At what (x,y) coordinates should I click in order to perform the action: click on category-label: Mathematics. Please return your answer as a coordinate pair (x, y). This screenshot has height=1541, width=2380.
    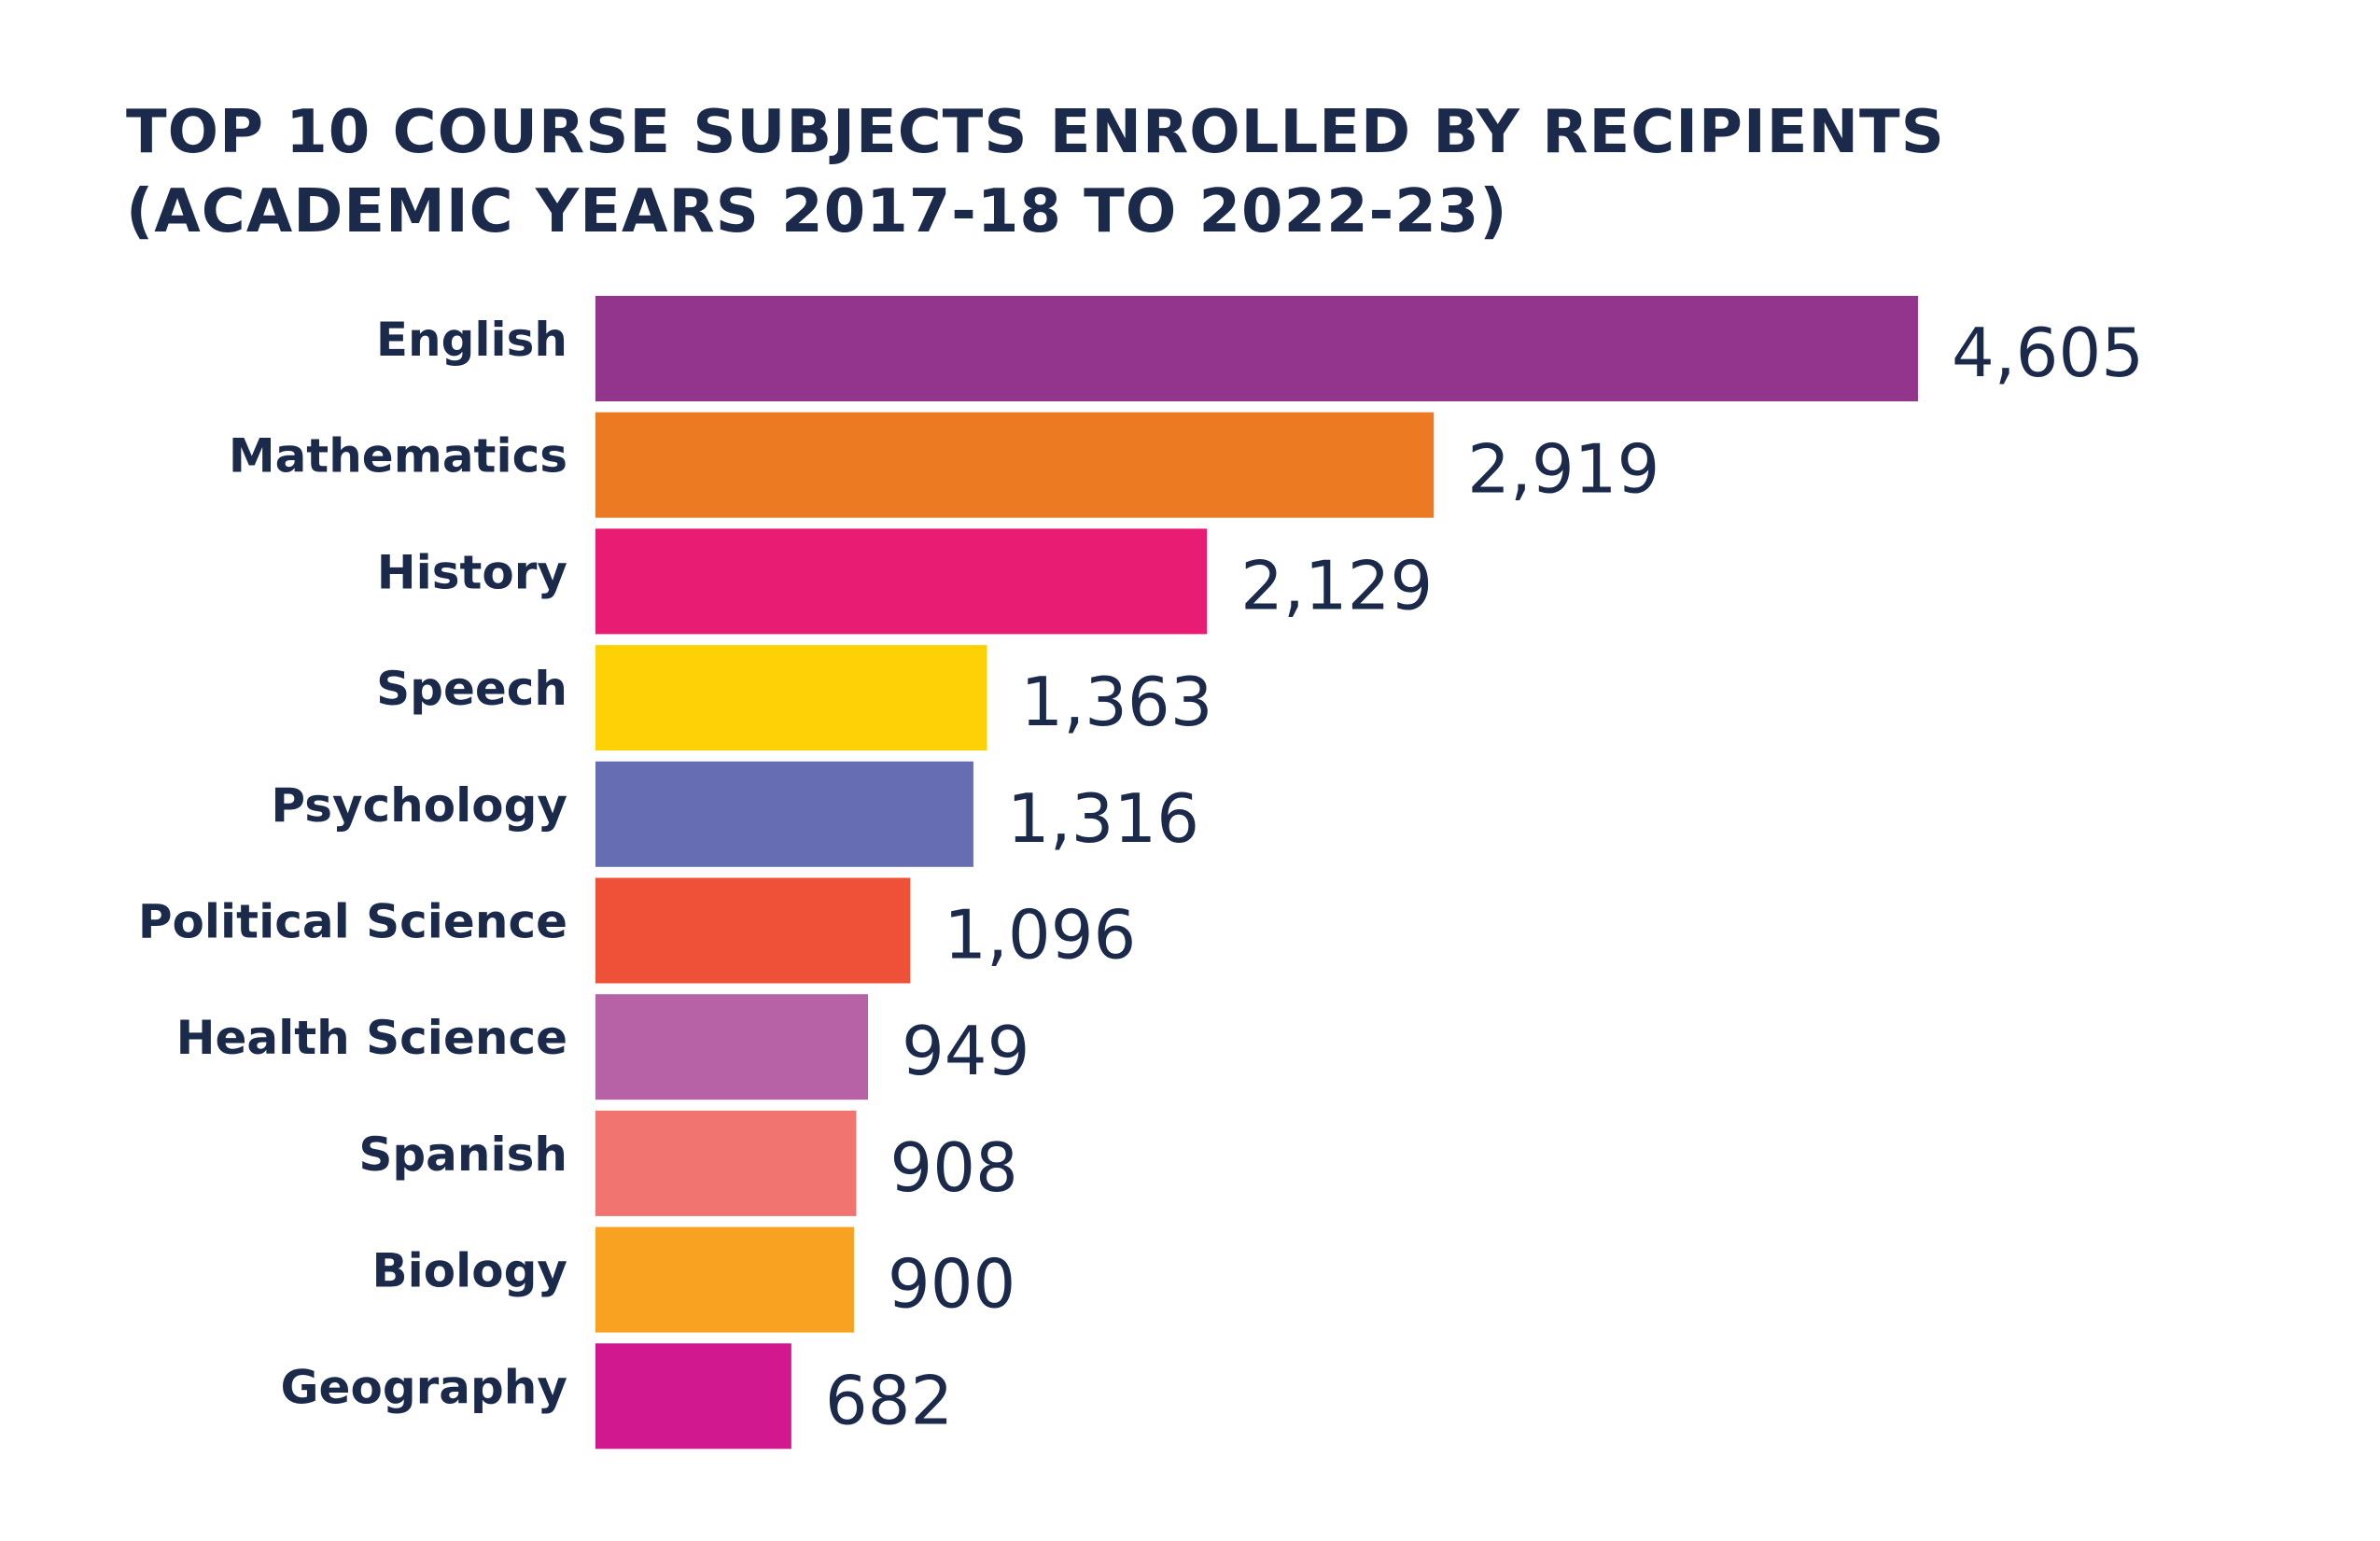
    Looking at the image, I should click on (398, 456).